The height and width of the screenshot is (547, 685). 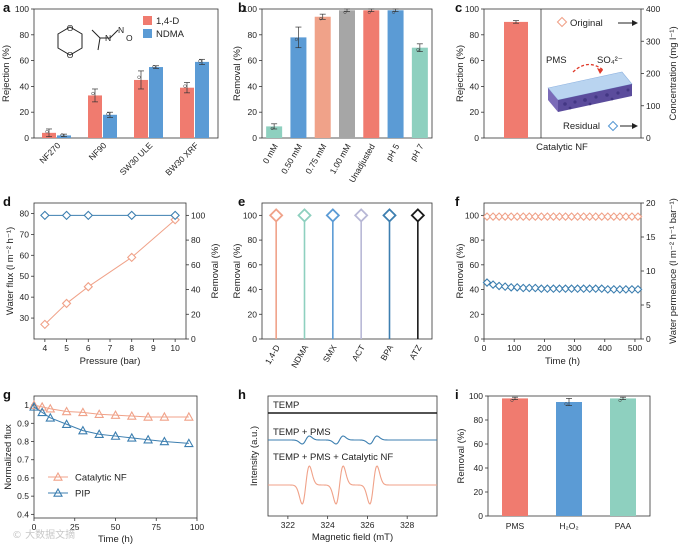 What do you see at coordinates (25, 112) in the screenshot?
I see `a-ytick-label-1: 20` at bounding box center [25, 112].